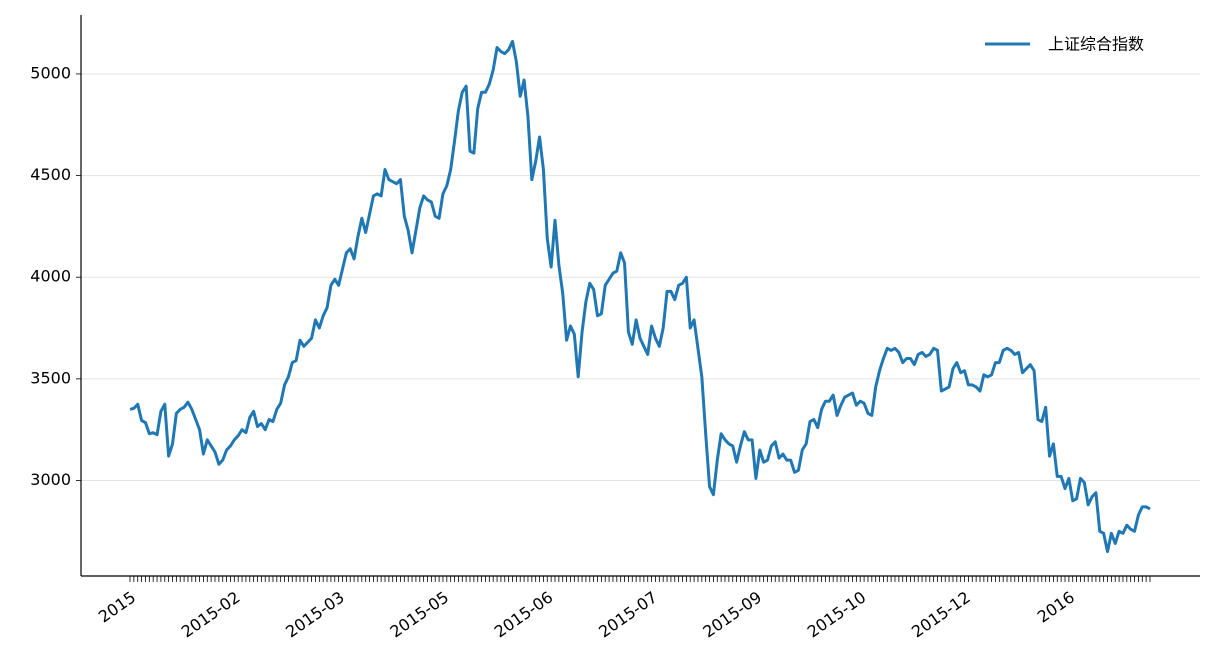 This screenshot has height=672, width=1216. Describe the element at coordinates (50, 72) in the screenshot. I see `y-tick-label: 5000` at that location.